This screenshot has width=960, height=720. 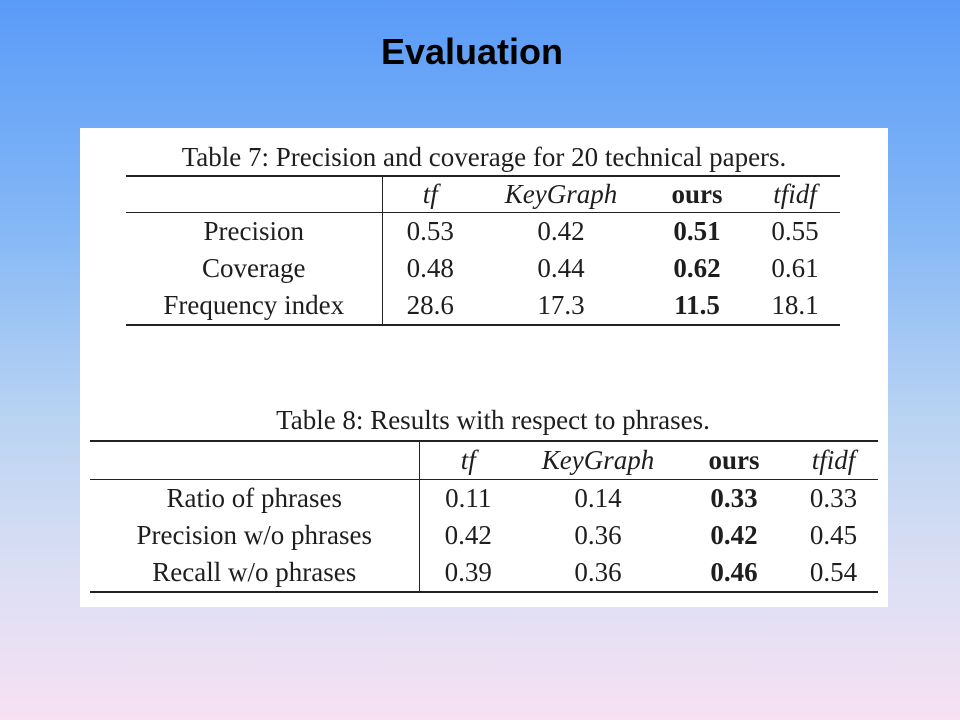 I want to click on table-row: Recall w/o phrases 0.39 0.36 0.46 0.54, so click(x=484, y=573).